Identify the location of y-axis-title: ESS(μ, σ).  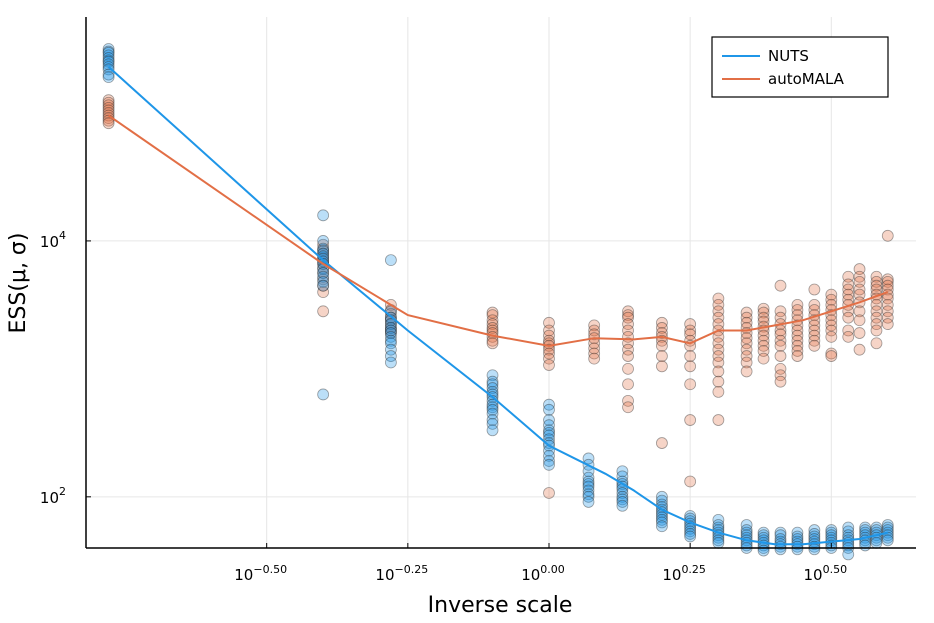
(18, 283).